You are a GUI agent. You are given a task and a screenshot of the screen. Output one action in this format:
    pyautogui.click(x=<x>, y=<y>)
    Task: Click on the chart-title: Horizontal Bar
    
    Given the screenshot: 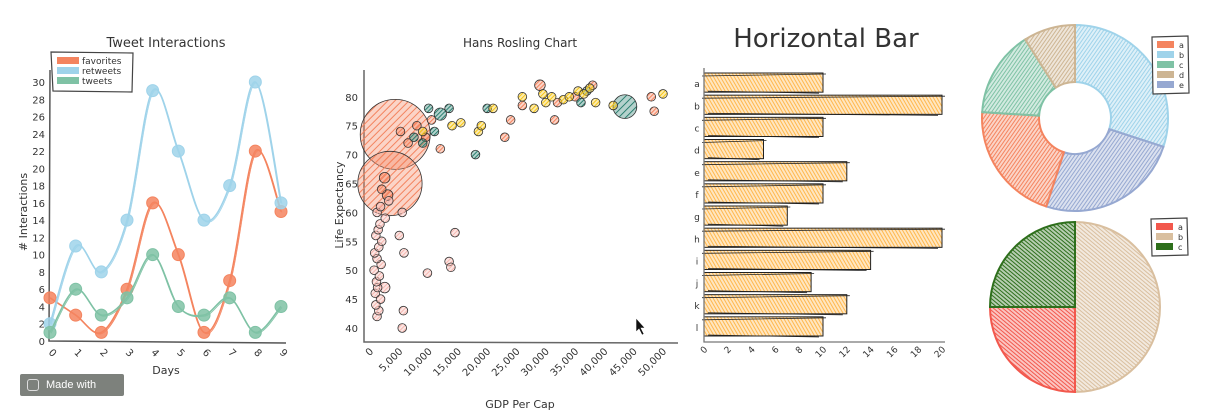 What is the action you would take?
    pyautogui.click(x=826, y=39)
    